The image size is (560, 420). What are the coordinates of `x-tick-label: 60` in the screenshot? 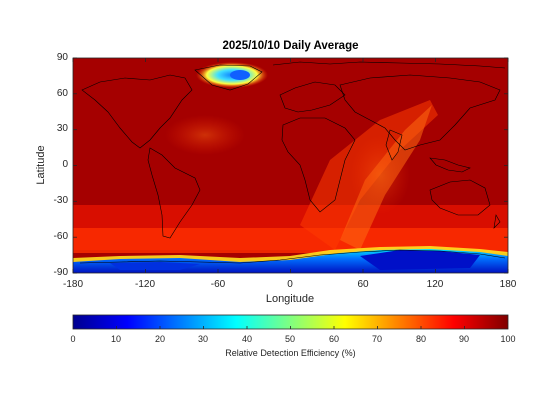 It's located at (363, 284).